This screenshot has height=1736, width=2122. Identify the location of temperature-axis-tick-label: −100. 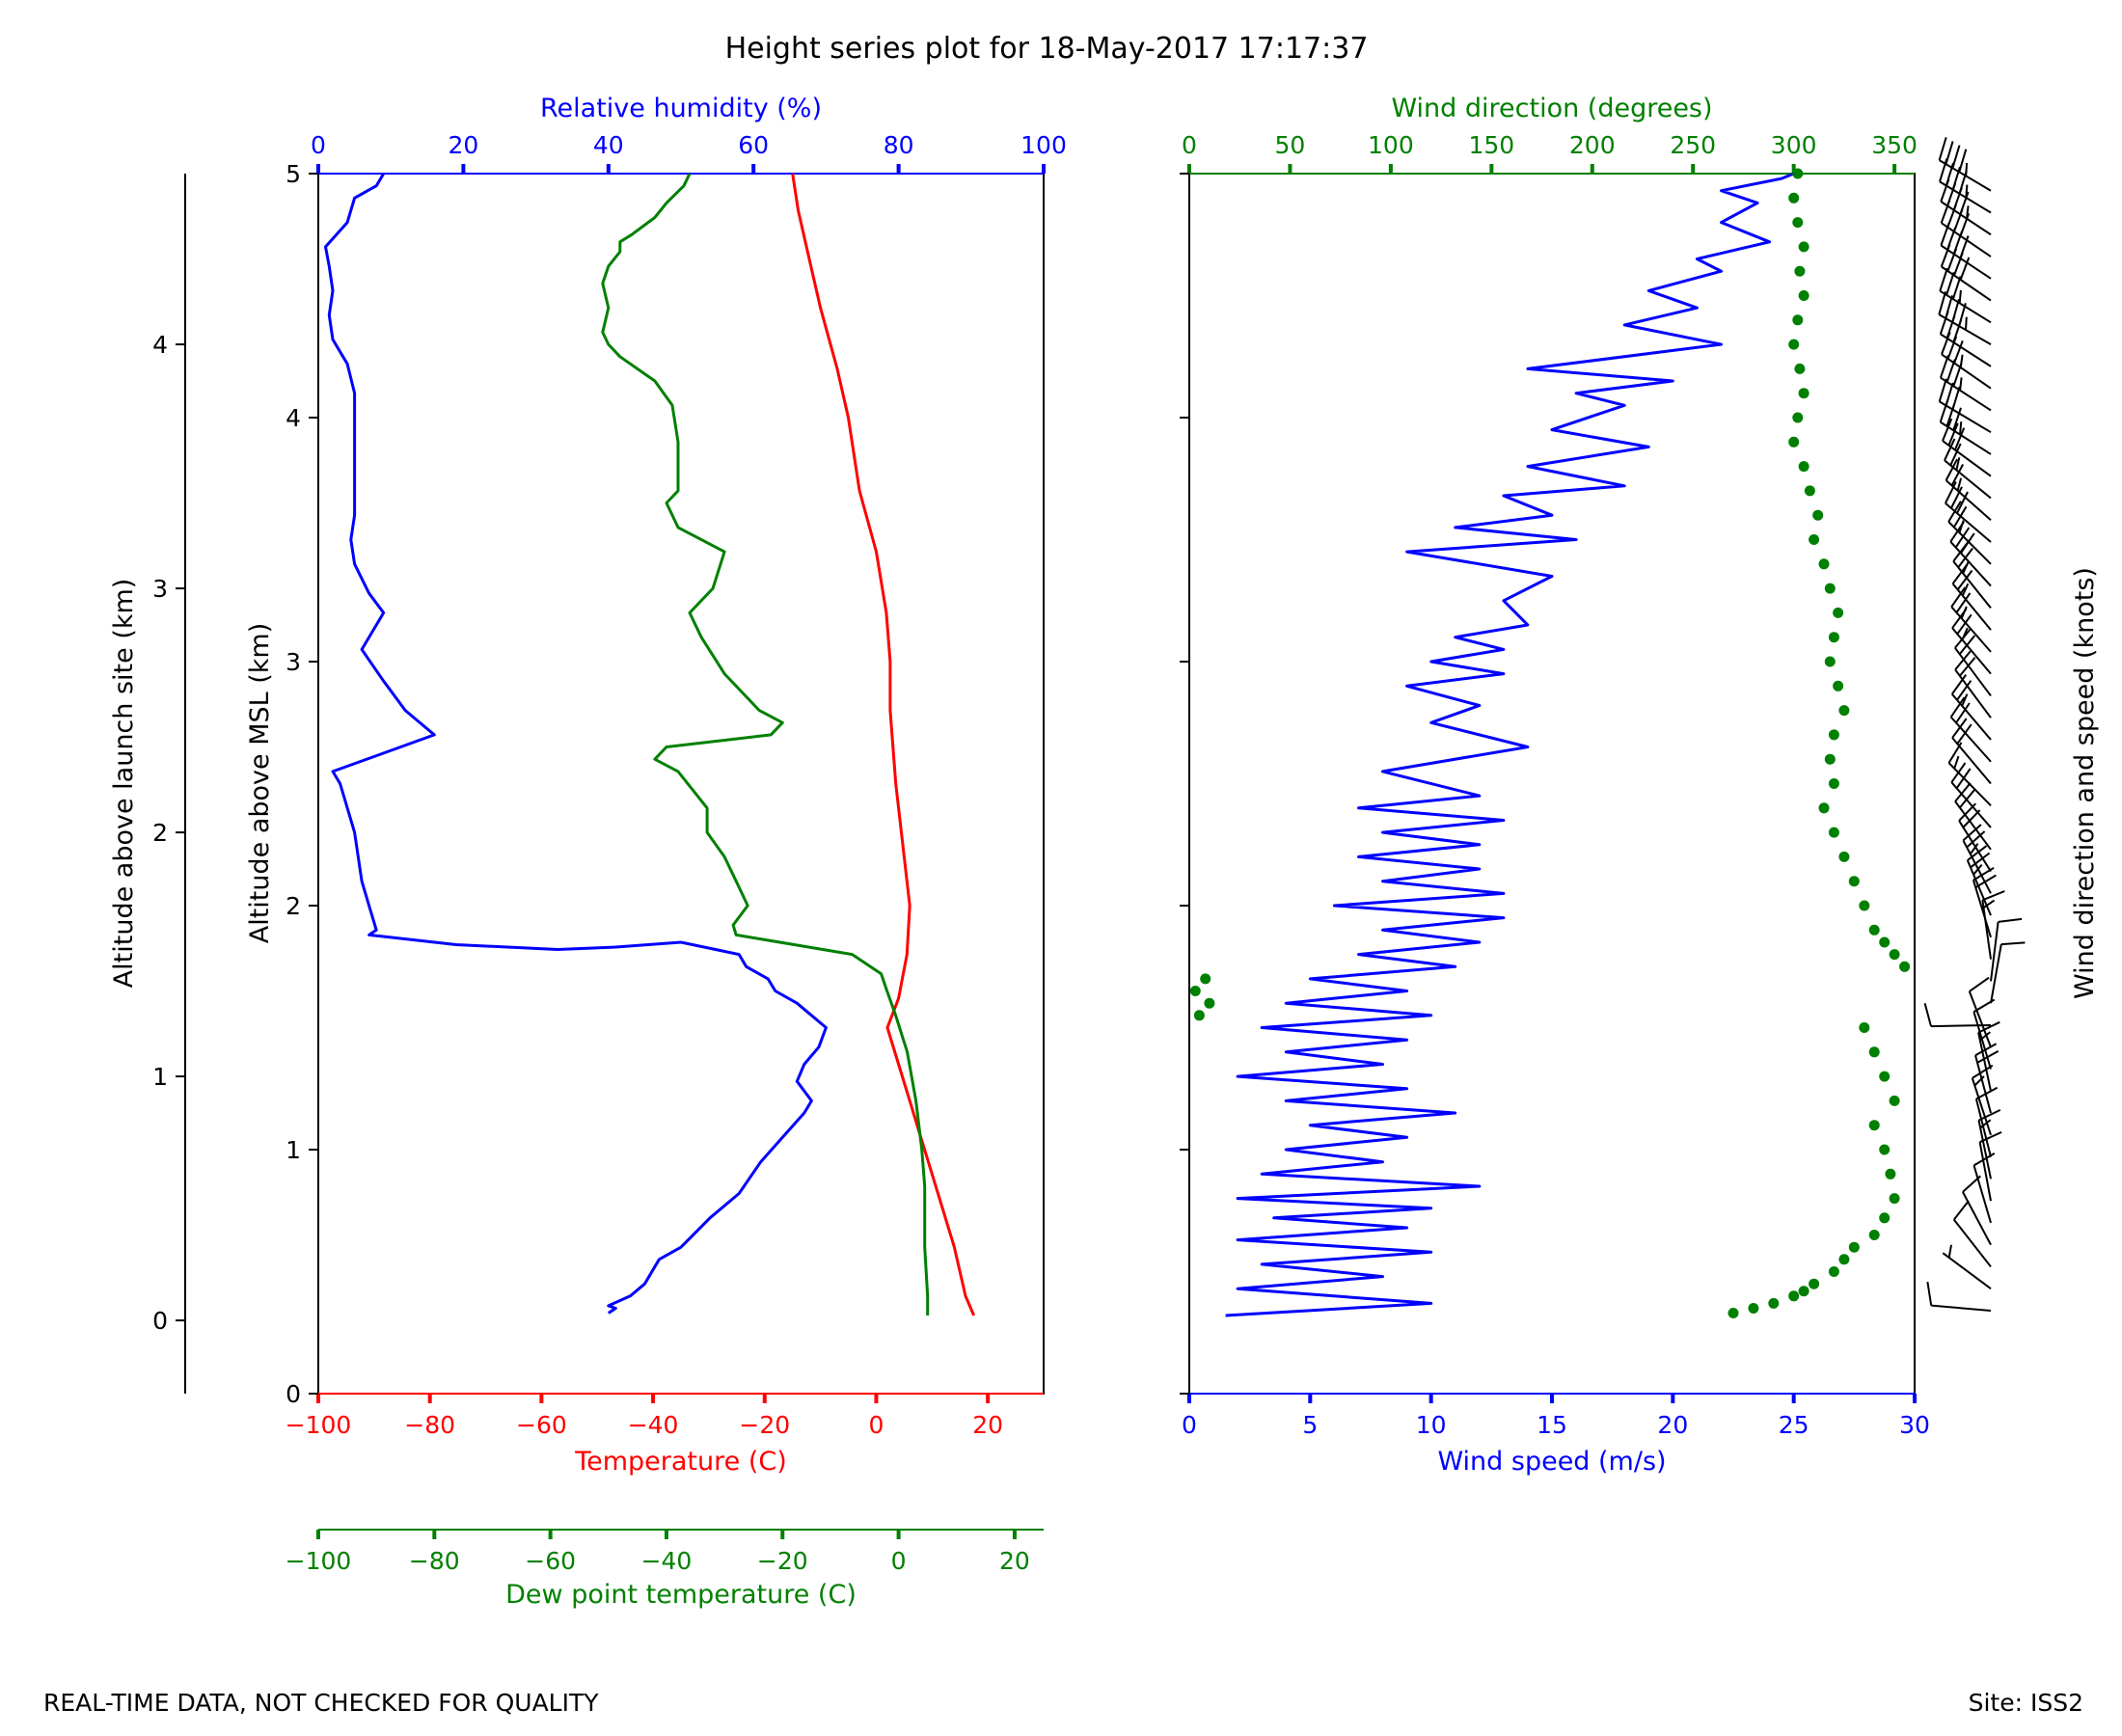
(319, 1425).